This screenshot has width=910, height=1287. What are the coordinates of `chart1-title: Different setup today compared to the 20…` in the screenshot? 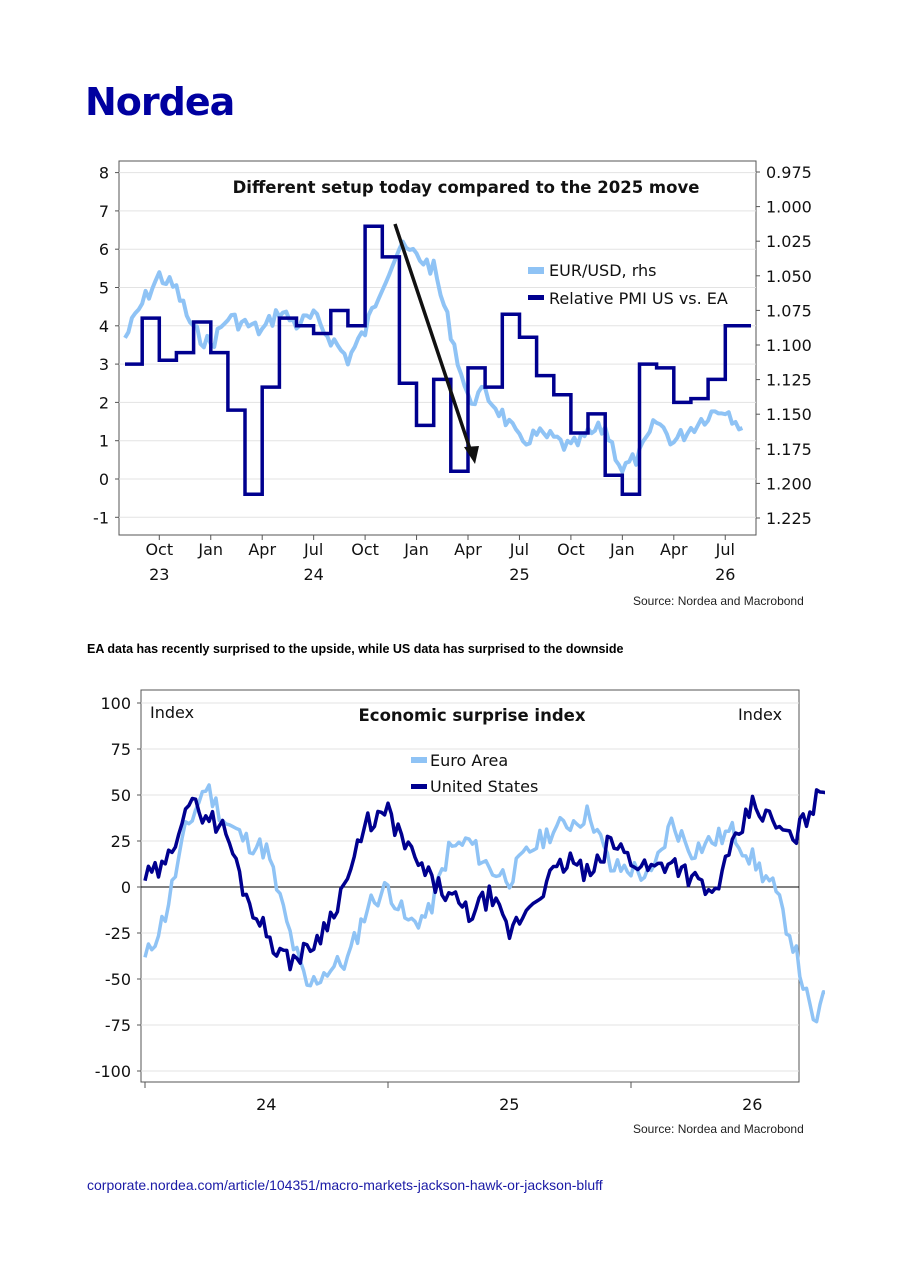 It's located at (466, 187).